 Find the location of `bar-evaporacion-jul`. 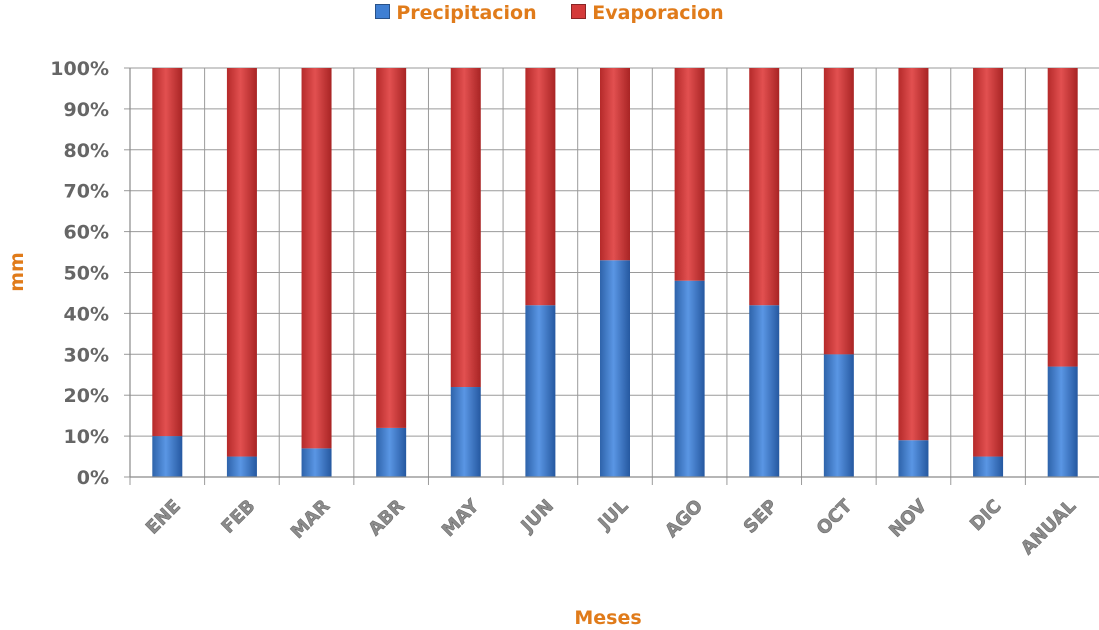

bar-evaporacion-jul is located at coordinates (615, 164).